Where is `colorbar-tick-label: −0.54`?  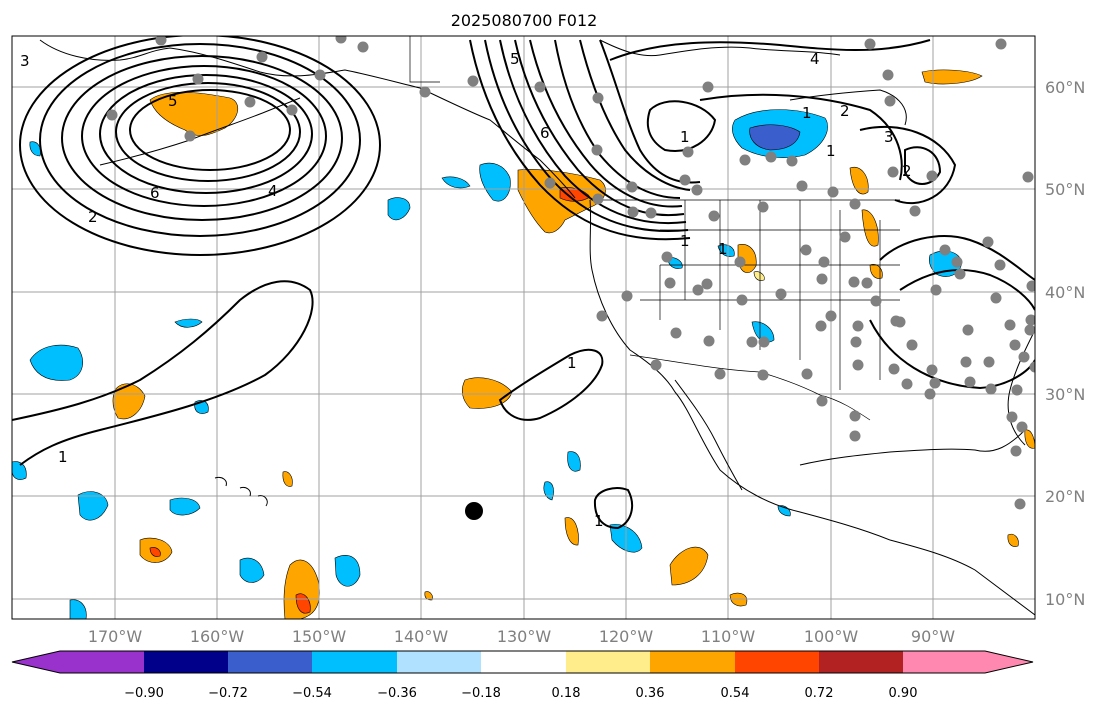 colorbar-tick-label: −0.54 is located at coordinates (312, 693).